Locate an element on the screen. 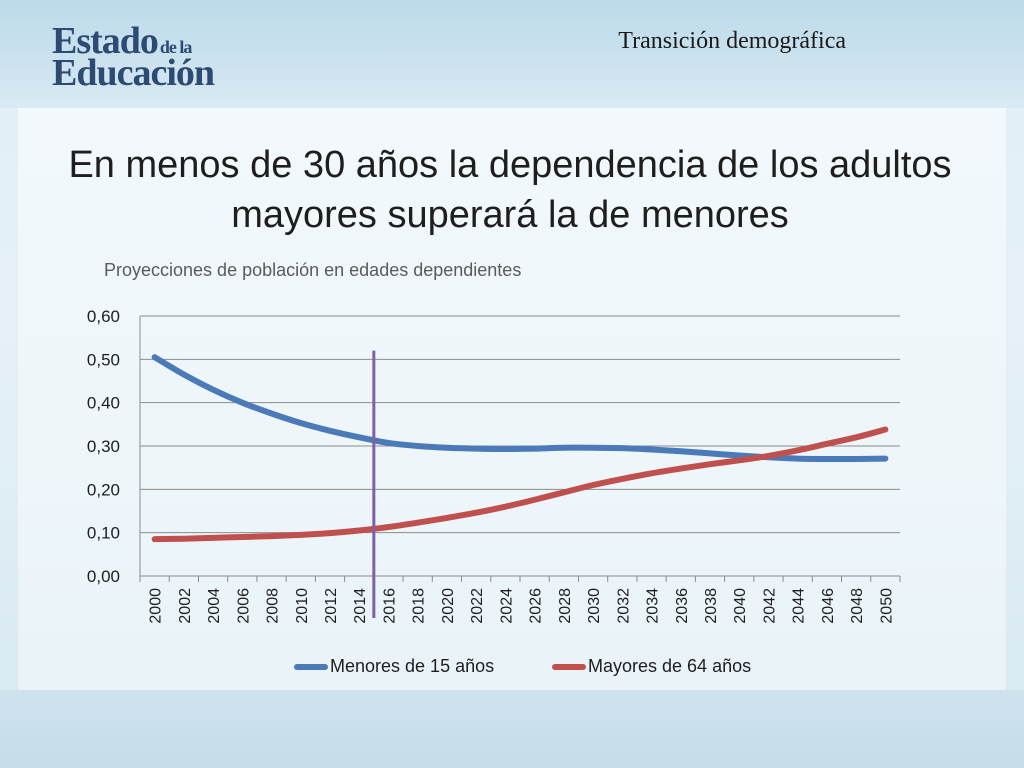 Image resolution: width=1024 pixels, height=768 pixels. header-band is located at coordinates (512, 54).